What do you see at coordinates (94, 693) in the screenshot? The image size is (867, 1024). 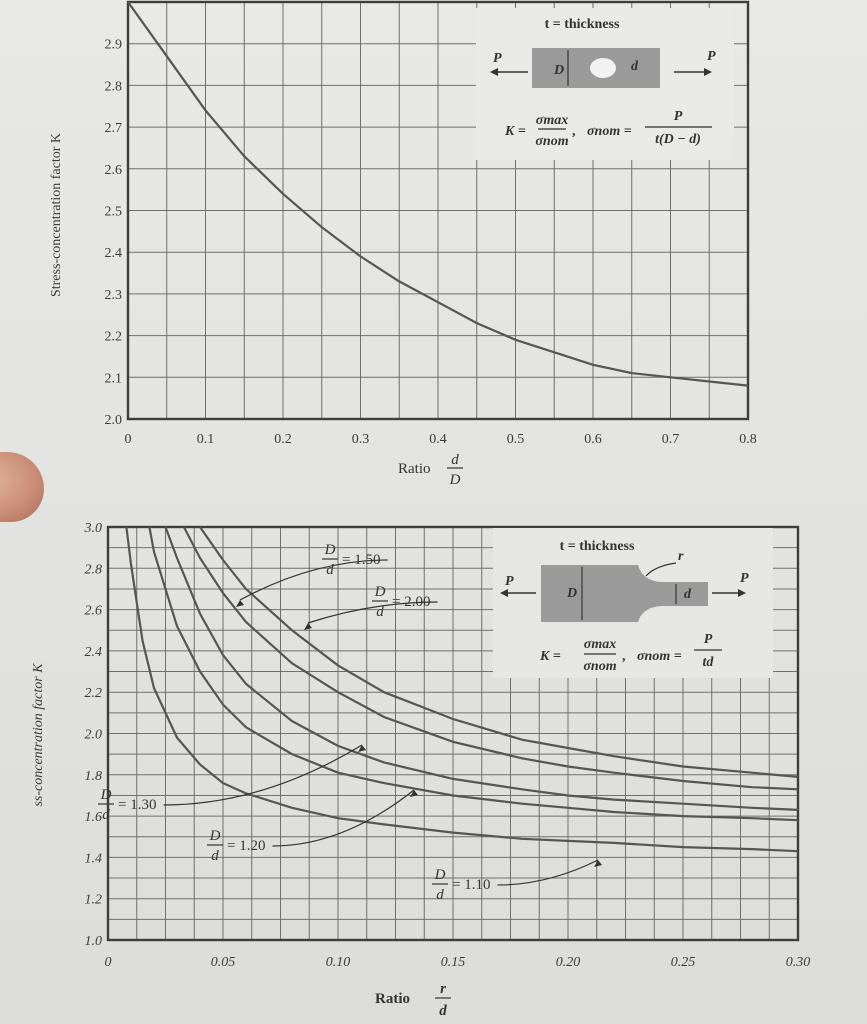 I see `bottom-y-tick-label: 2.2` at bounding box center [94, 693].